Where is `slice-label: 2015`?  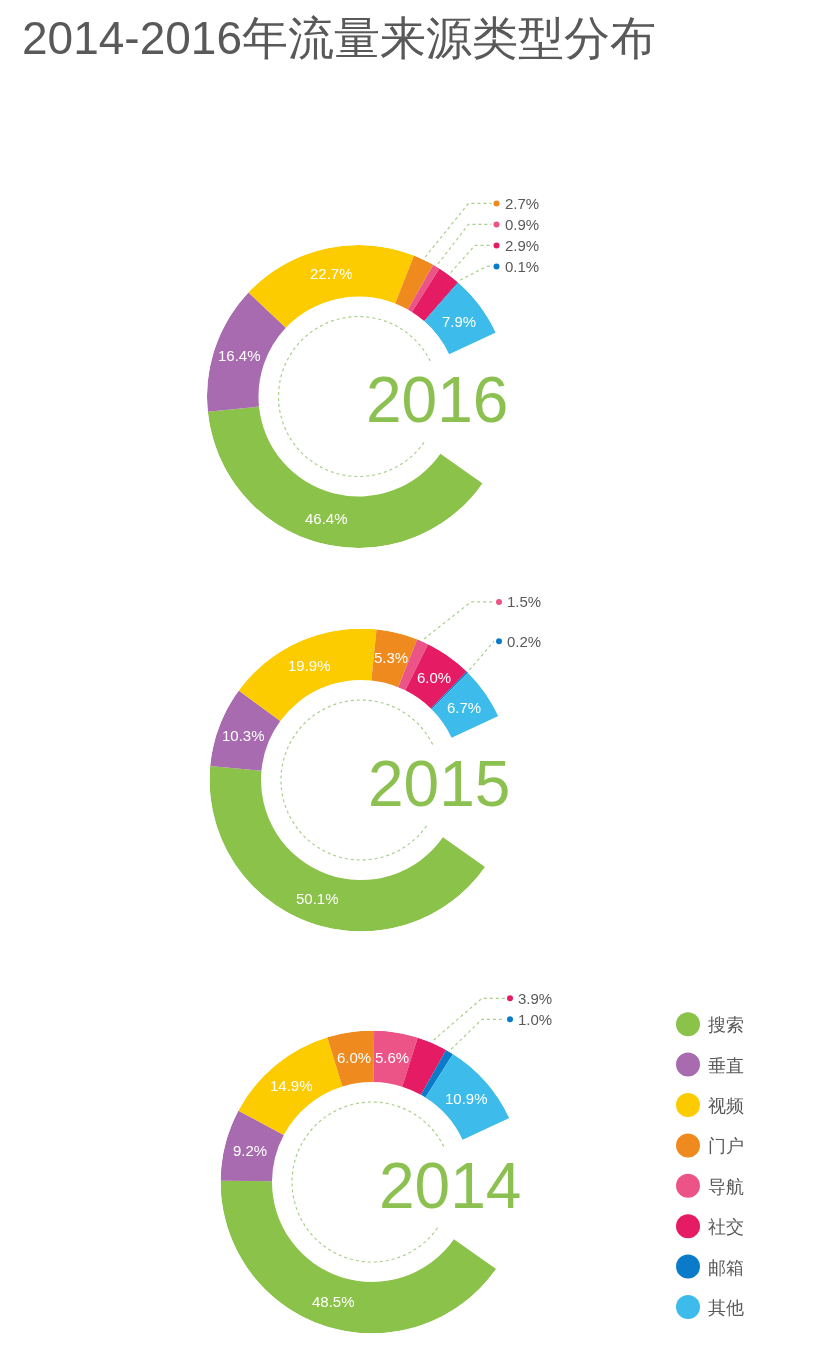 slice-label: 2015 is located at coordinates (439, 784).